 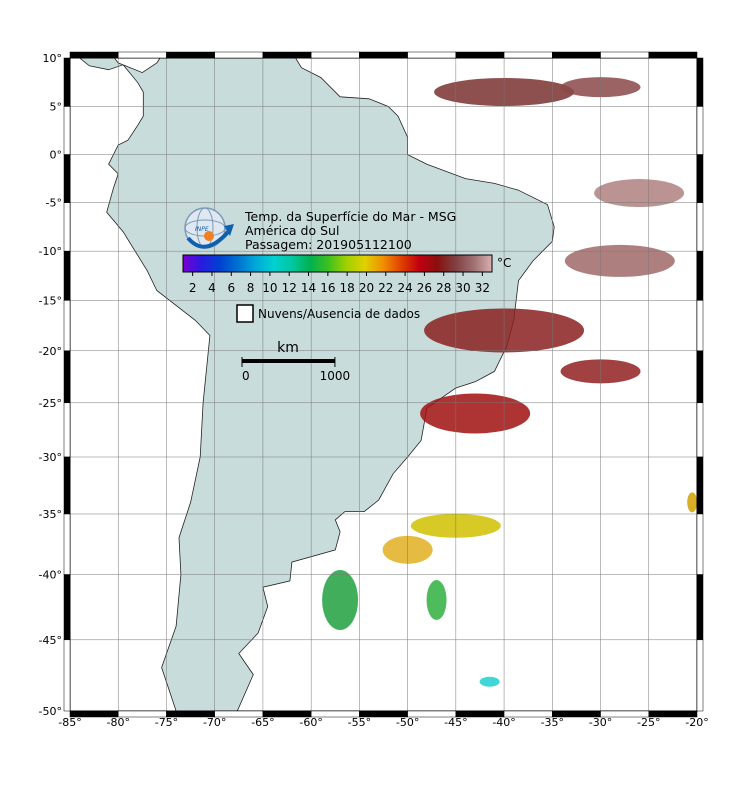 What do you see at coordinates (69, 722) in the screenshot?
I see `lon-tick-label: -85°` at bounding box center [69, 722].